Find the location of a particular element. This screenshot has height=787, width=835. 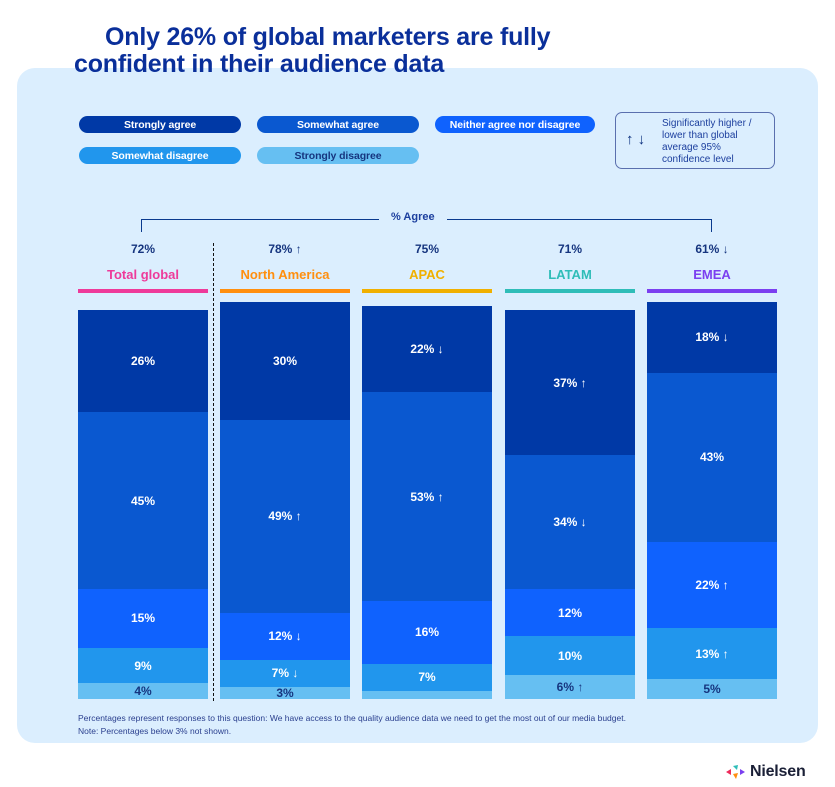

agree-total-north-america: 78% ↑ is located at coordinates (285, 249).